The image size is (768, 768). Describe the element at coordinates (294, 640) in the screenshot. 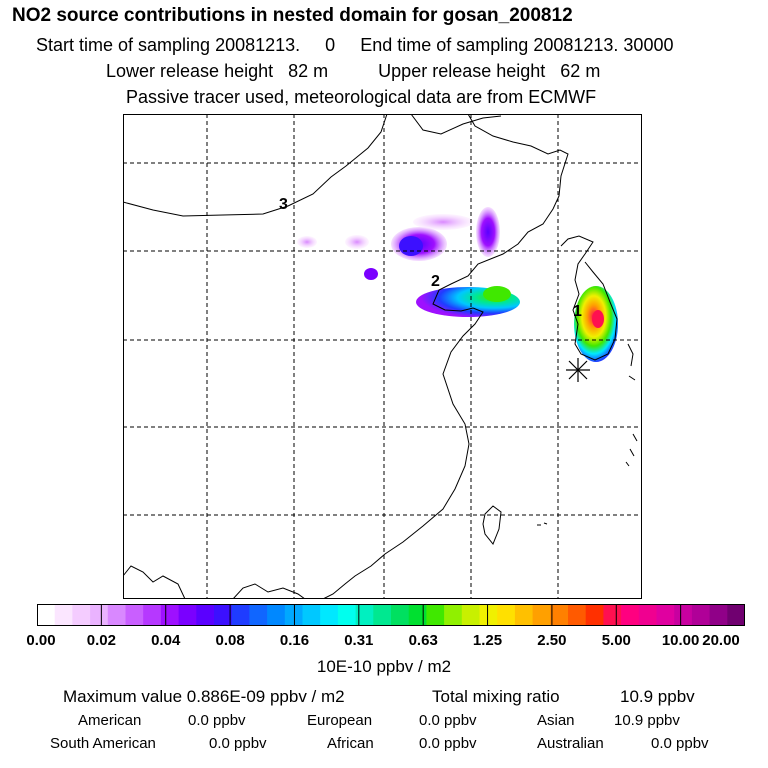

I see `colorbar-tick-label: 0.16` at that location.